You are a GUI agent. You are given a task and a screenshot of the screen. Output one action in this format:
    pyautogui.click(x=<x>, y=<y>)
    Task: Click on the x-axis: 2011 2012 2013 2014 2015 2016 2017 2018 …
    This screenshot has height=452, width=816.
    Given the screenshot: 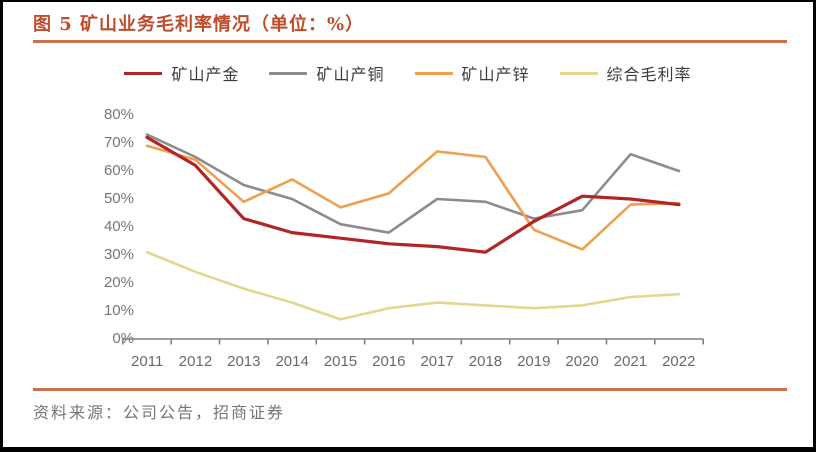 What is the action you would take?
    pyautogui.click(x=413, y=362)
    